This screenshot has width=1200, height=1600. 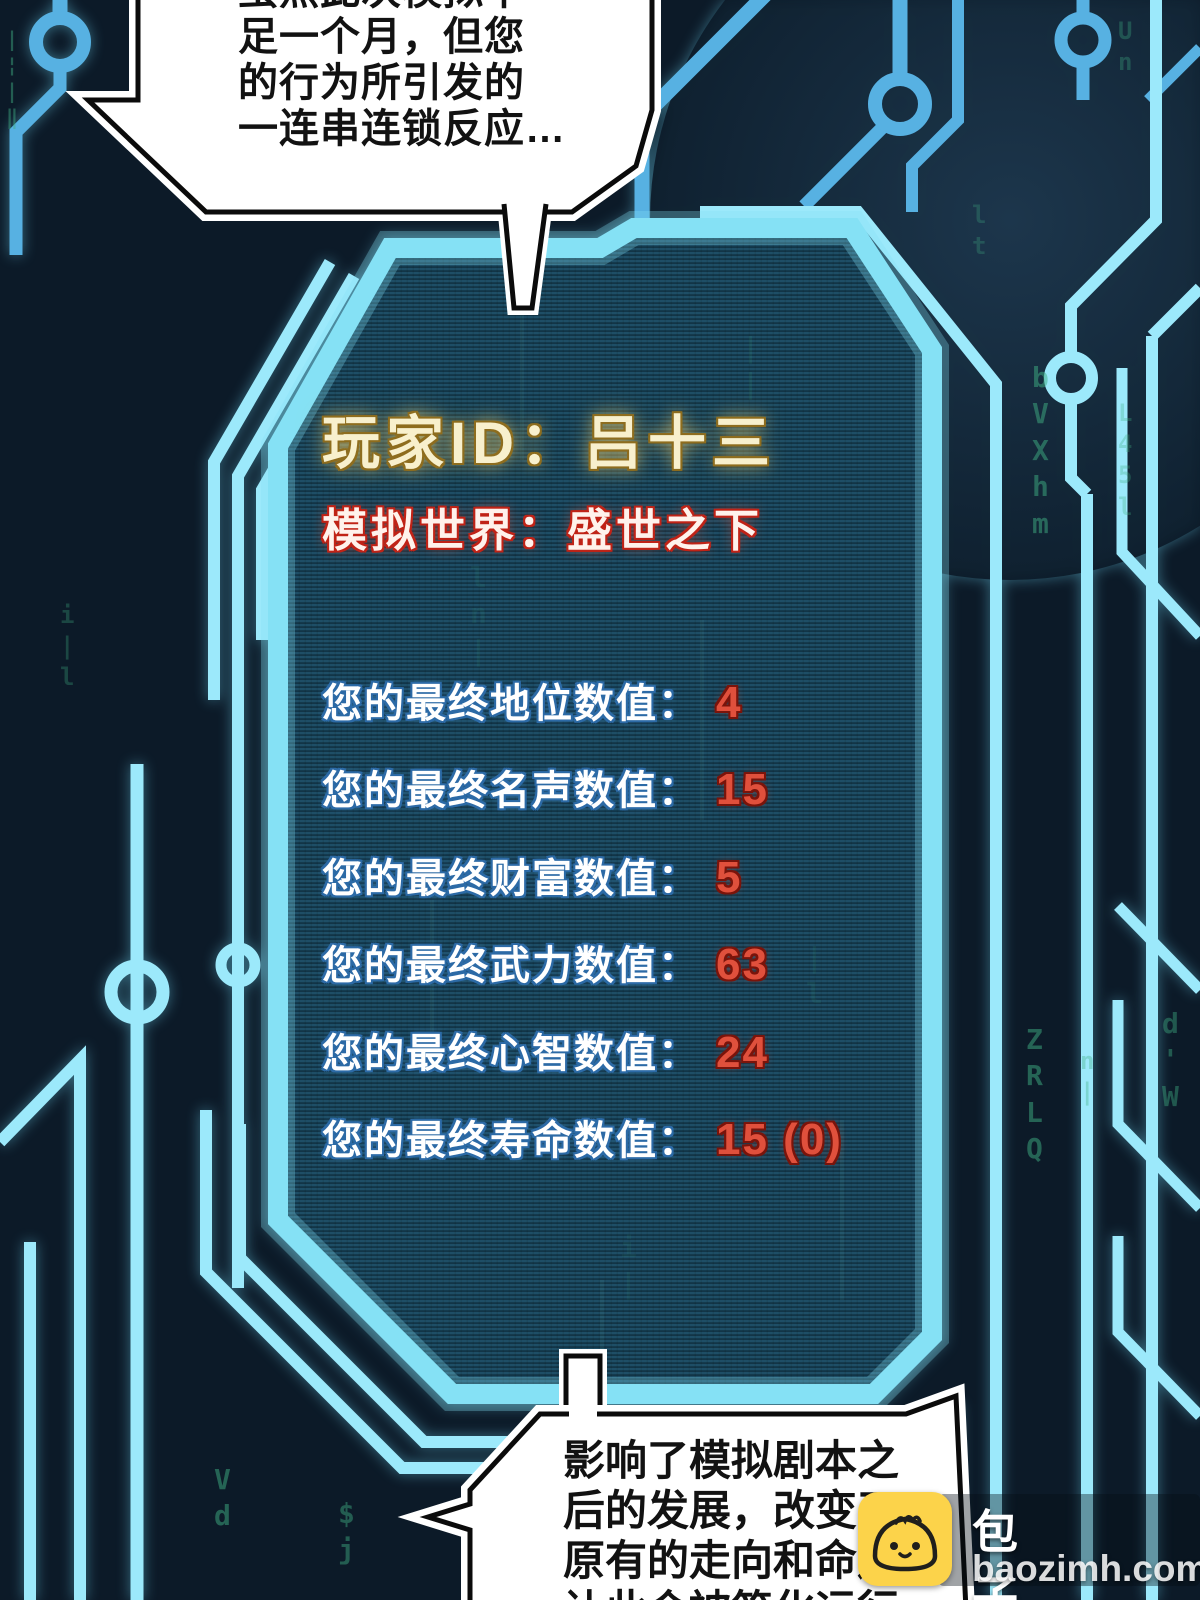 I want to click on speech-bubble-top, so click(x=363, y=157).